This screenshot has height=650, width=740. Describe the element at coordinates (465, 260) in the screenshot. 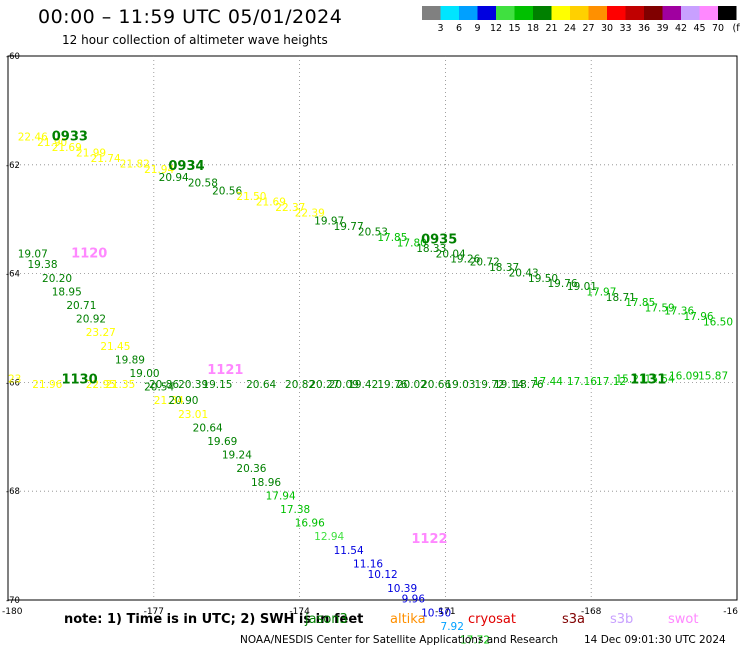

I see `swh-data-label: 19.26` at that location.